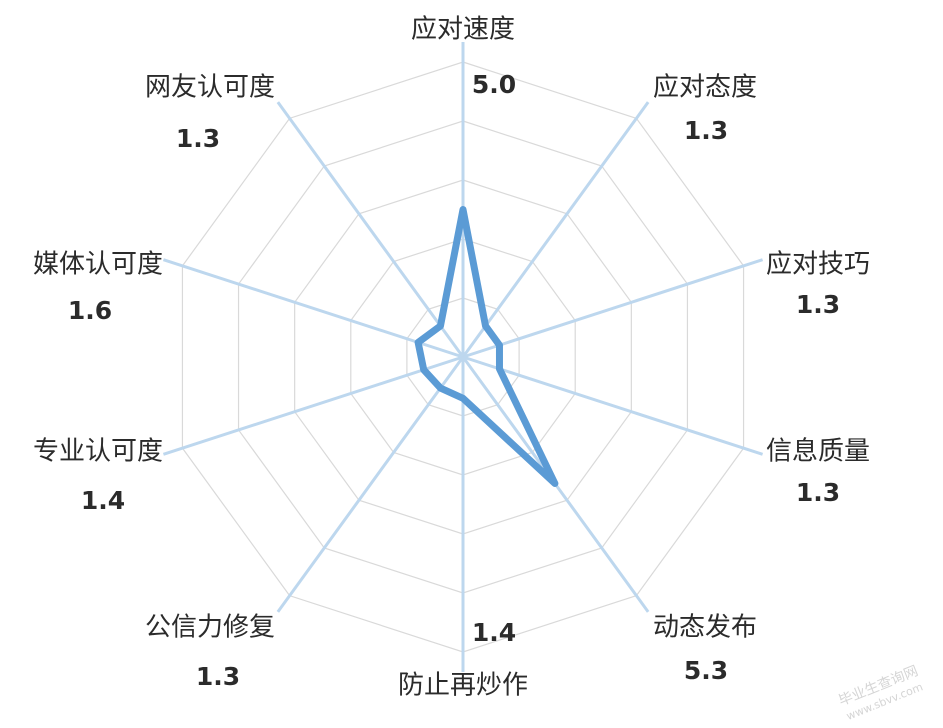 Image resolution: width=943 pixels, height=728 pixels. What do you see at coordinates (463, 686) in the screenshot?
I see `axis-label-5: 防止再炒作` at bounding box center [463, 686].